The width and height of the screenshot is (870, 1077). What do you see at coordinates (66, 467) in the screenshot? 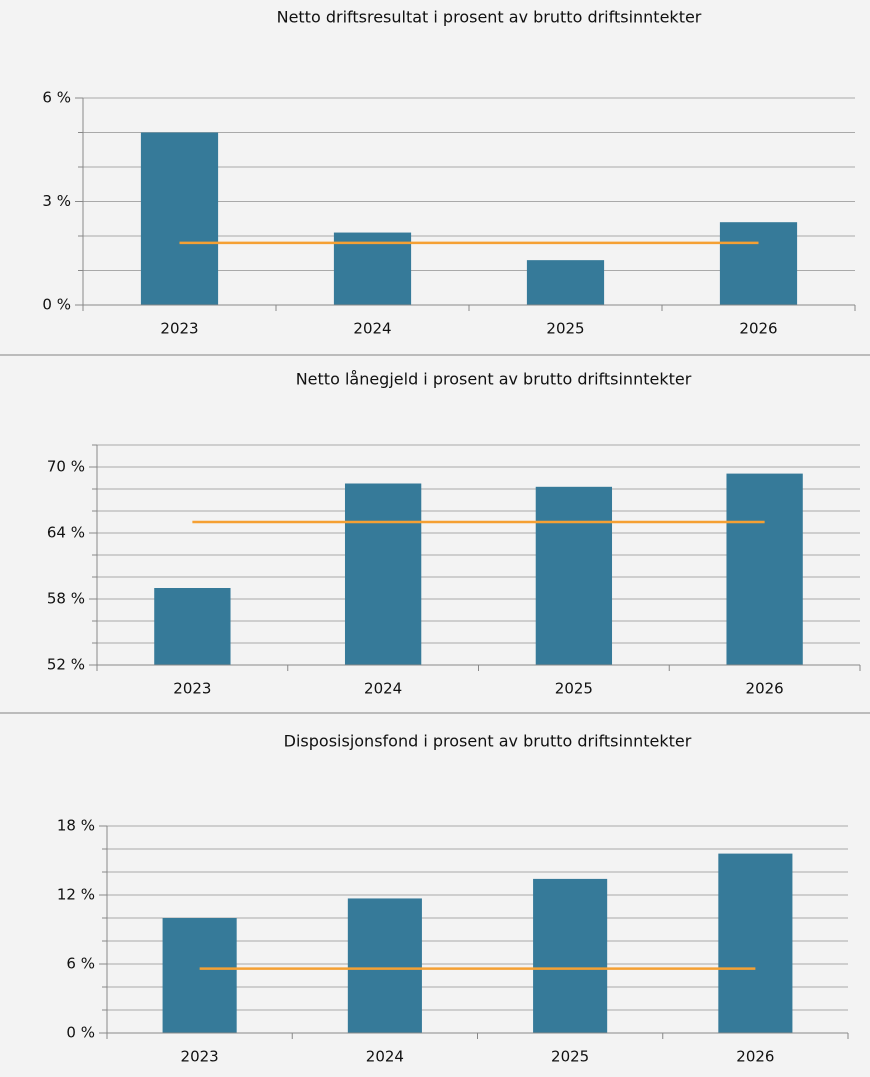
I see `y-tick-label: 70 %` at bounding box center [66, 467].